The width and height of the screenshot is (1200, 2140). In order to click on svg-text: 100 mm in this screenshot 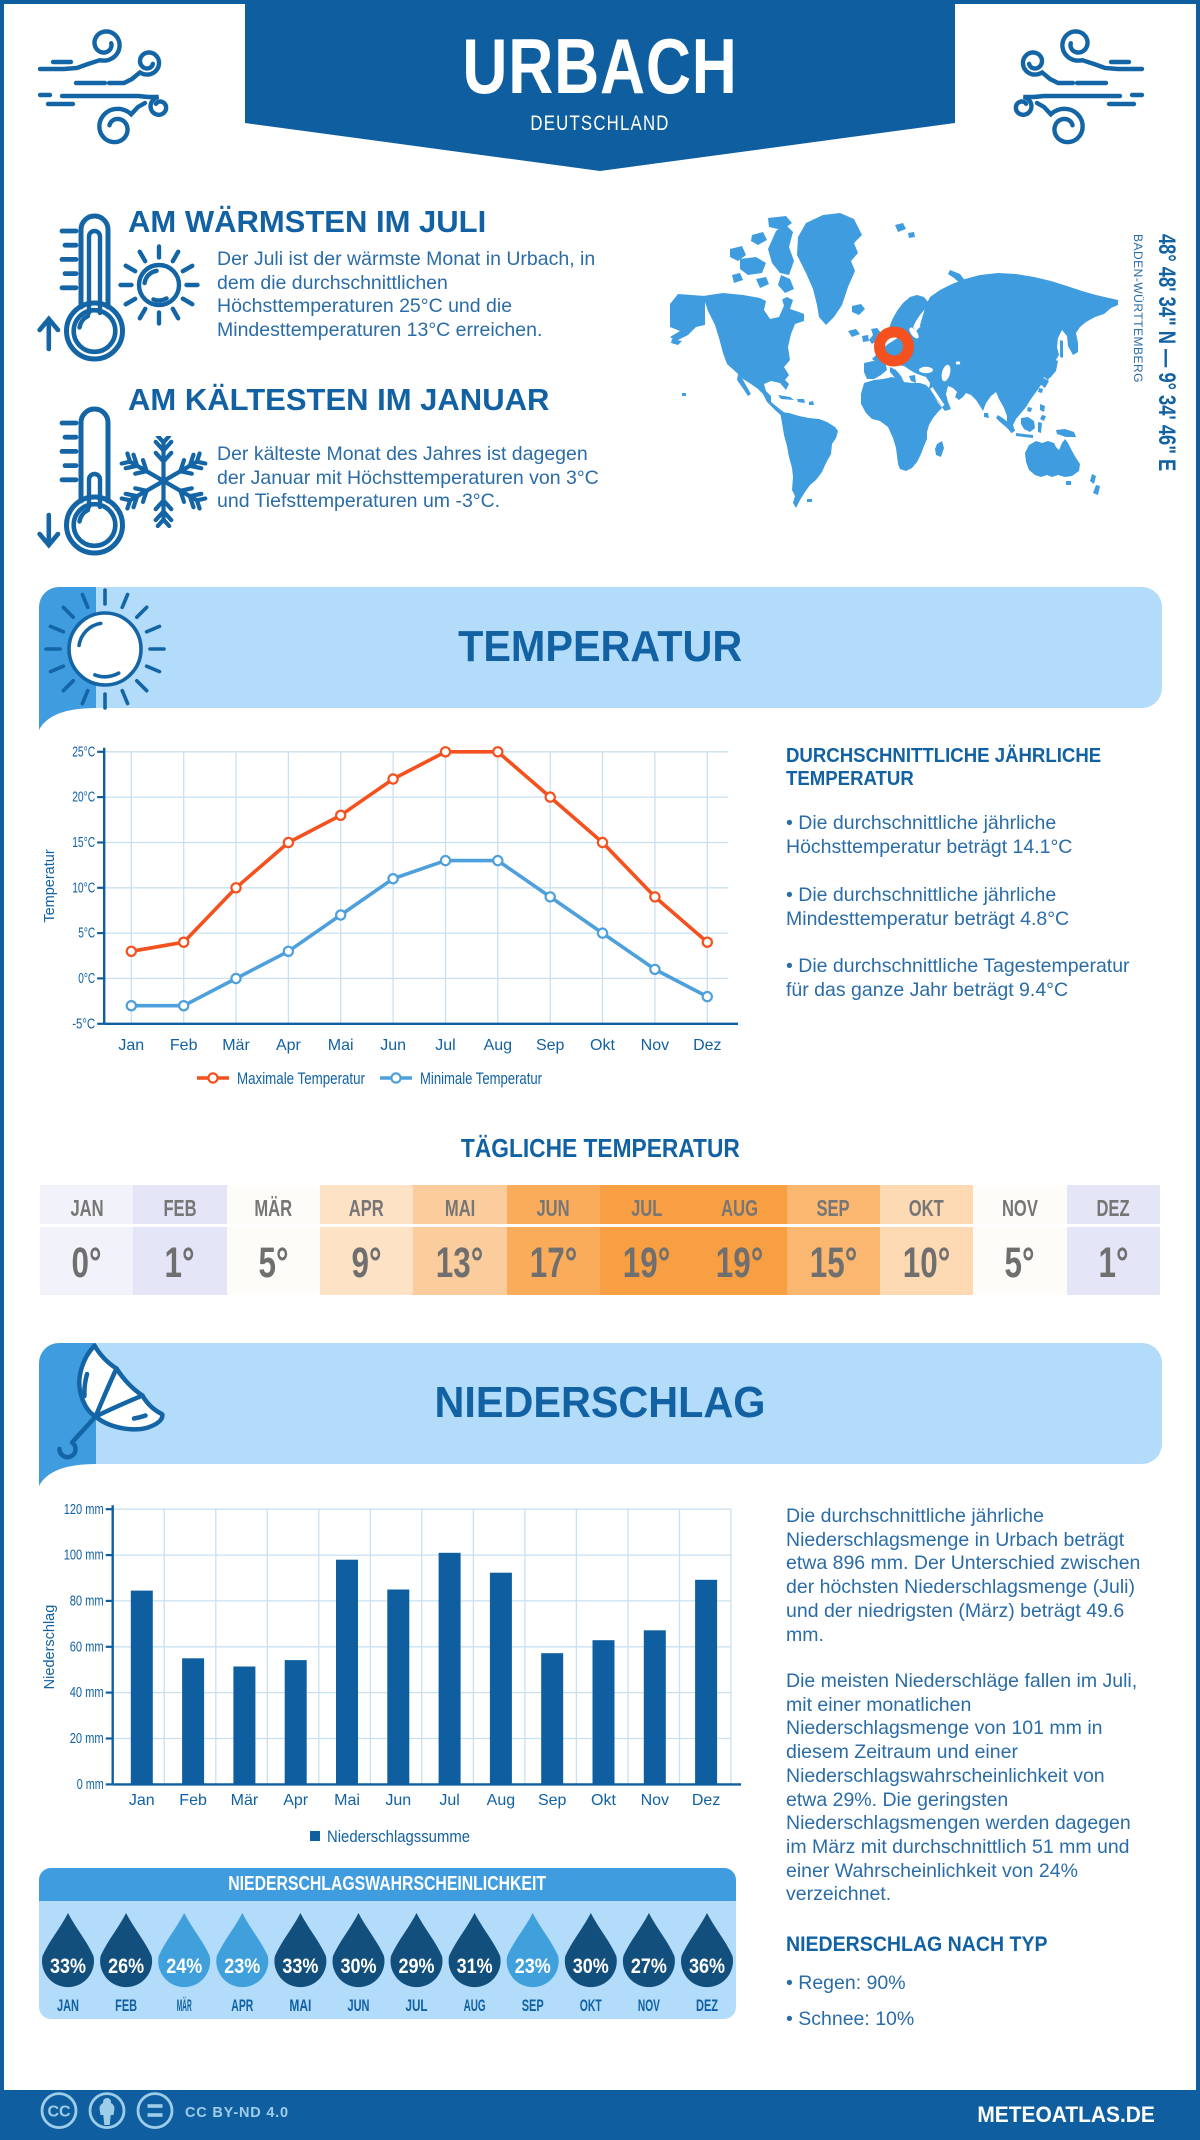, I will do `click(84, 1556)`.